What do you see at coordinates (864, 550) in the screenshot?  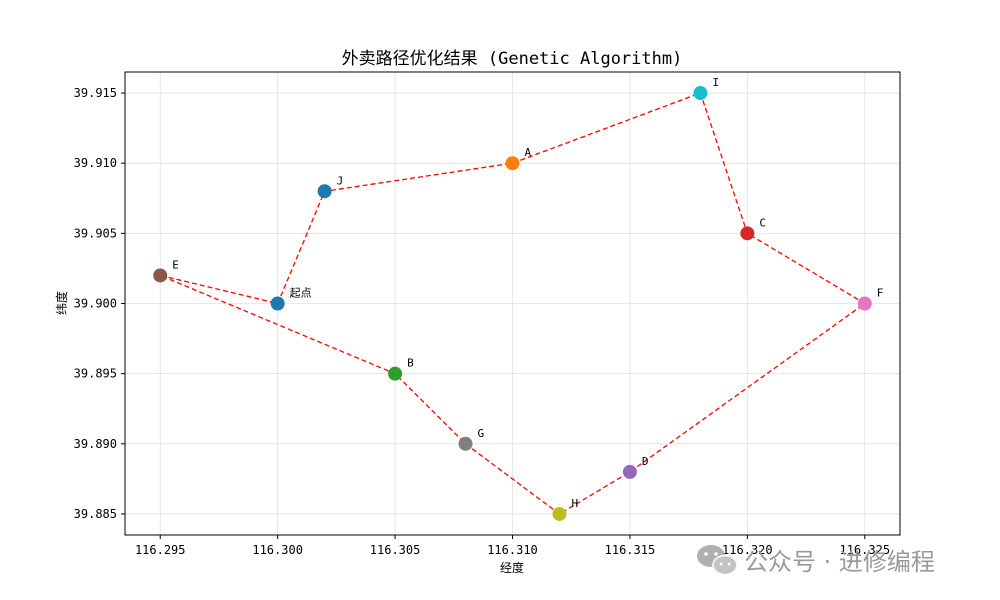 I see `x-tick-label: 116.325` at bounding box center [864, 550].